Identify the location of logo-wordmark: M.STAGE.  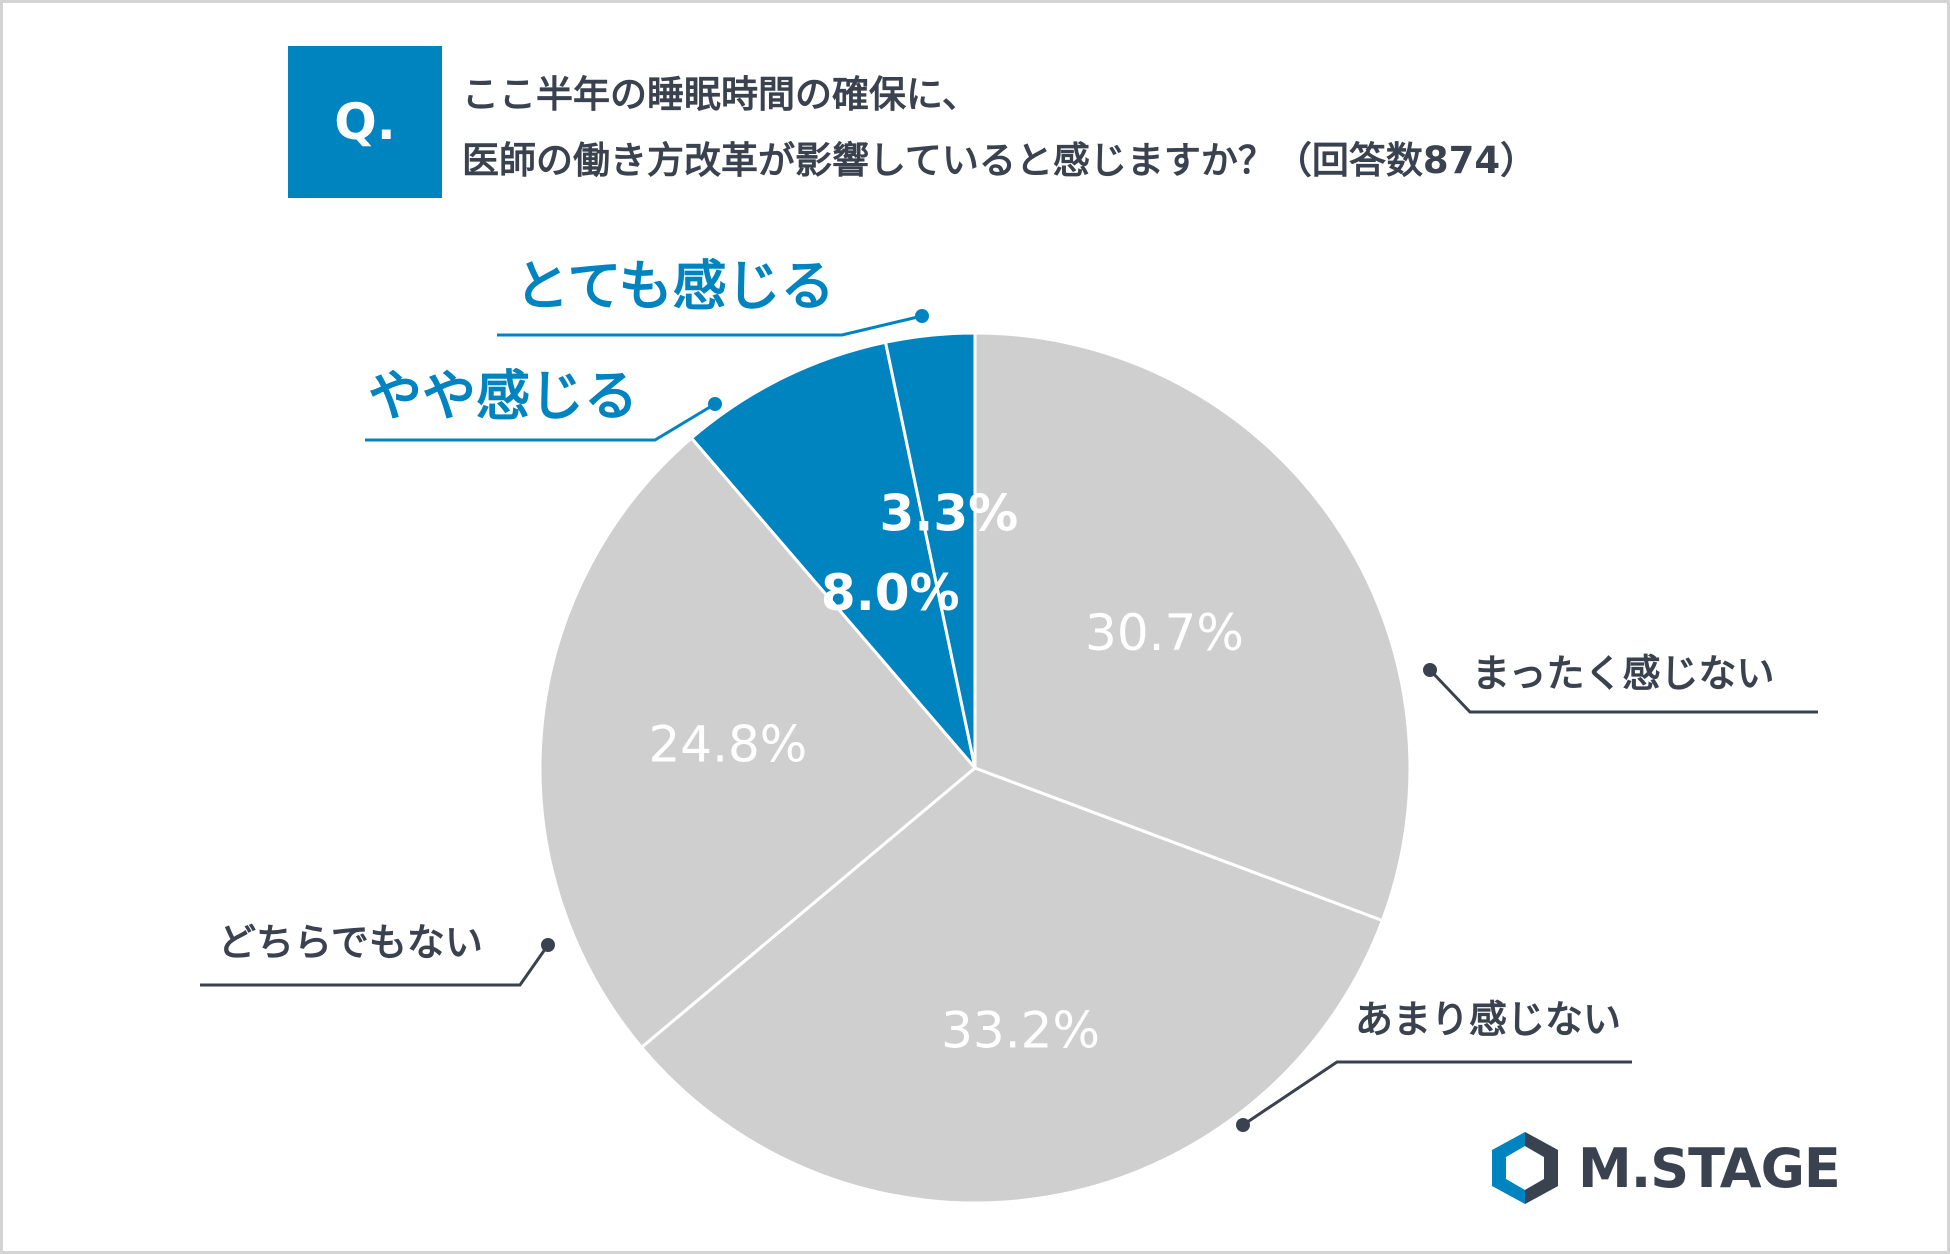
(1709, 1168).